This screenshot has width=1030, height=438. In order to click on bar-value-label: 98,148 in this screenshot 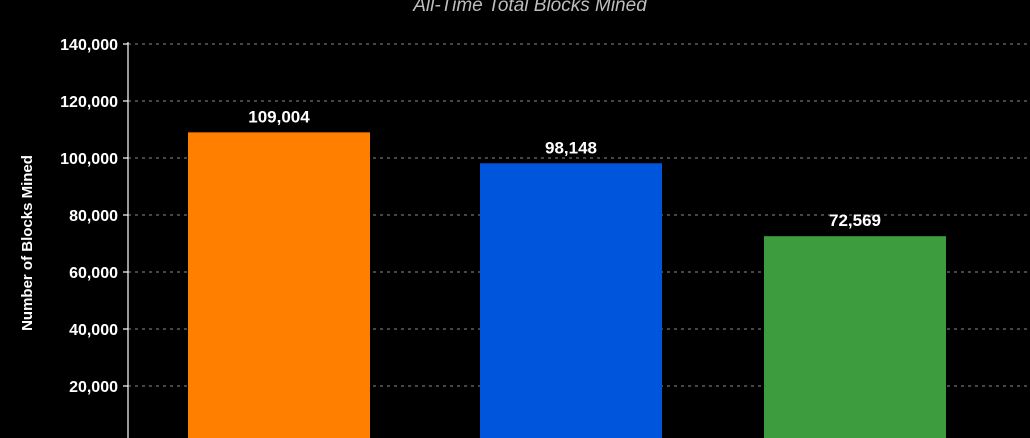, I will do `click(571, 147)`.